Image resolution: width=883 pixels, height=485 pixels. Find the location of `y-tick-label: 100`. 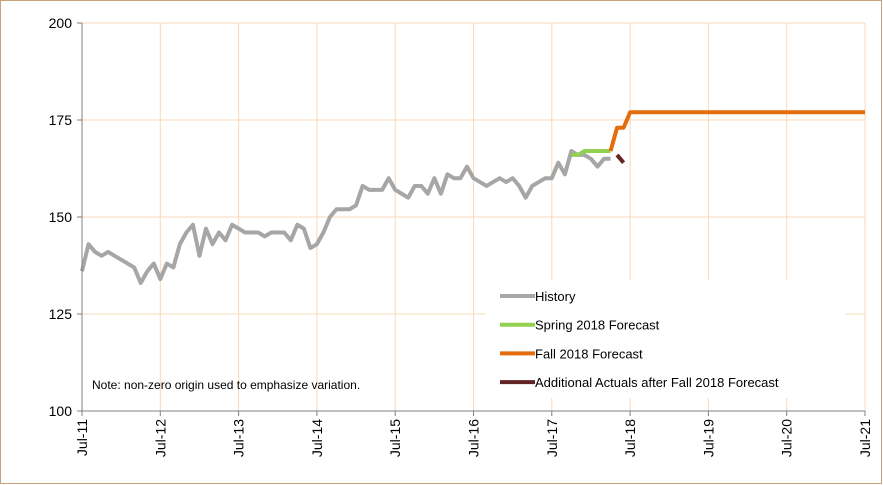

y-tick-label: 100 is located at coordinates (61, 411).